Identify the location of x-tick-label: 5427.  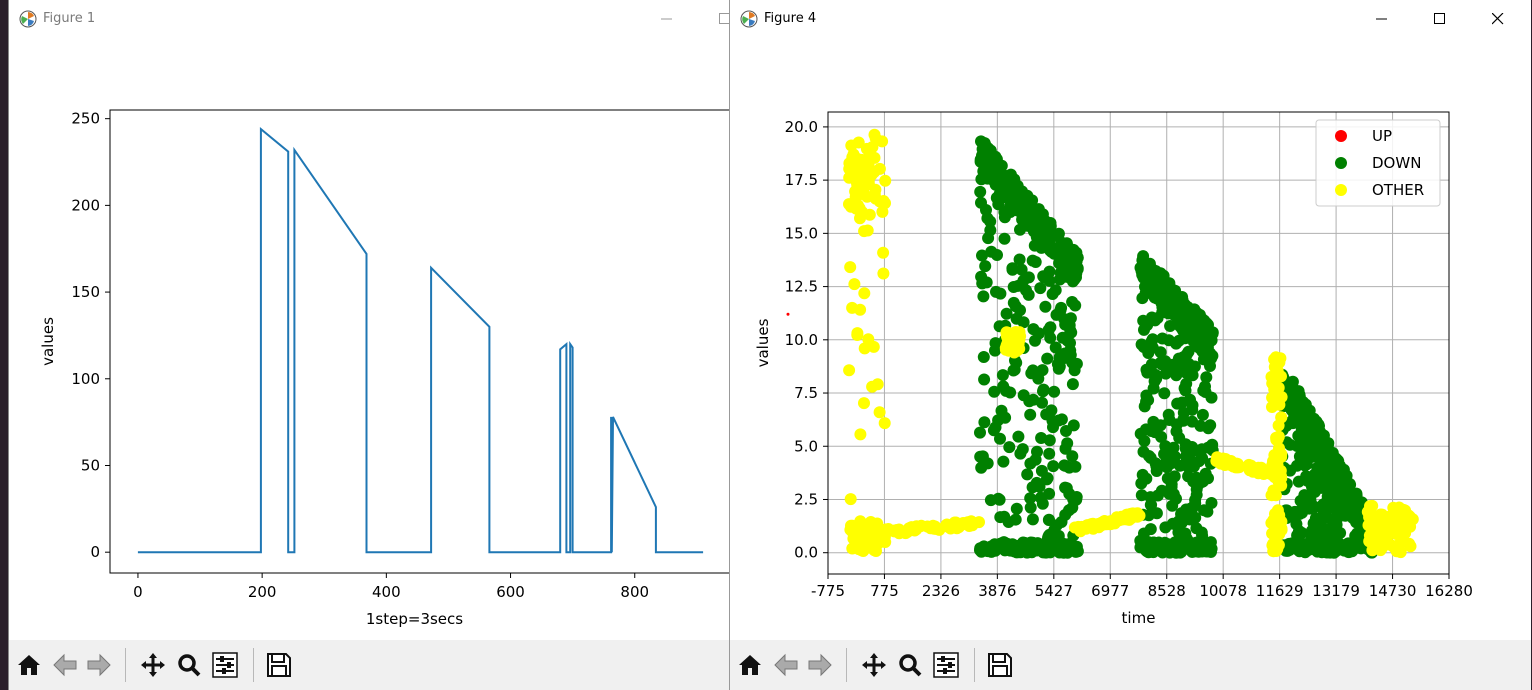
(1054, 591).